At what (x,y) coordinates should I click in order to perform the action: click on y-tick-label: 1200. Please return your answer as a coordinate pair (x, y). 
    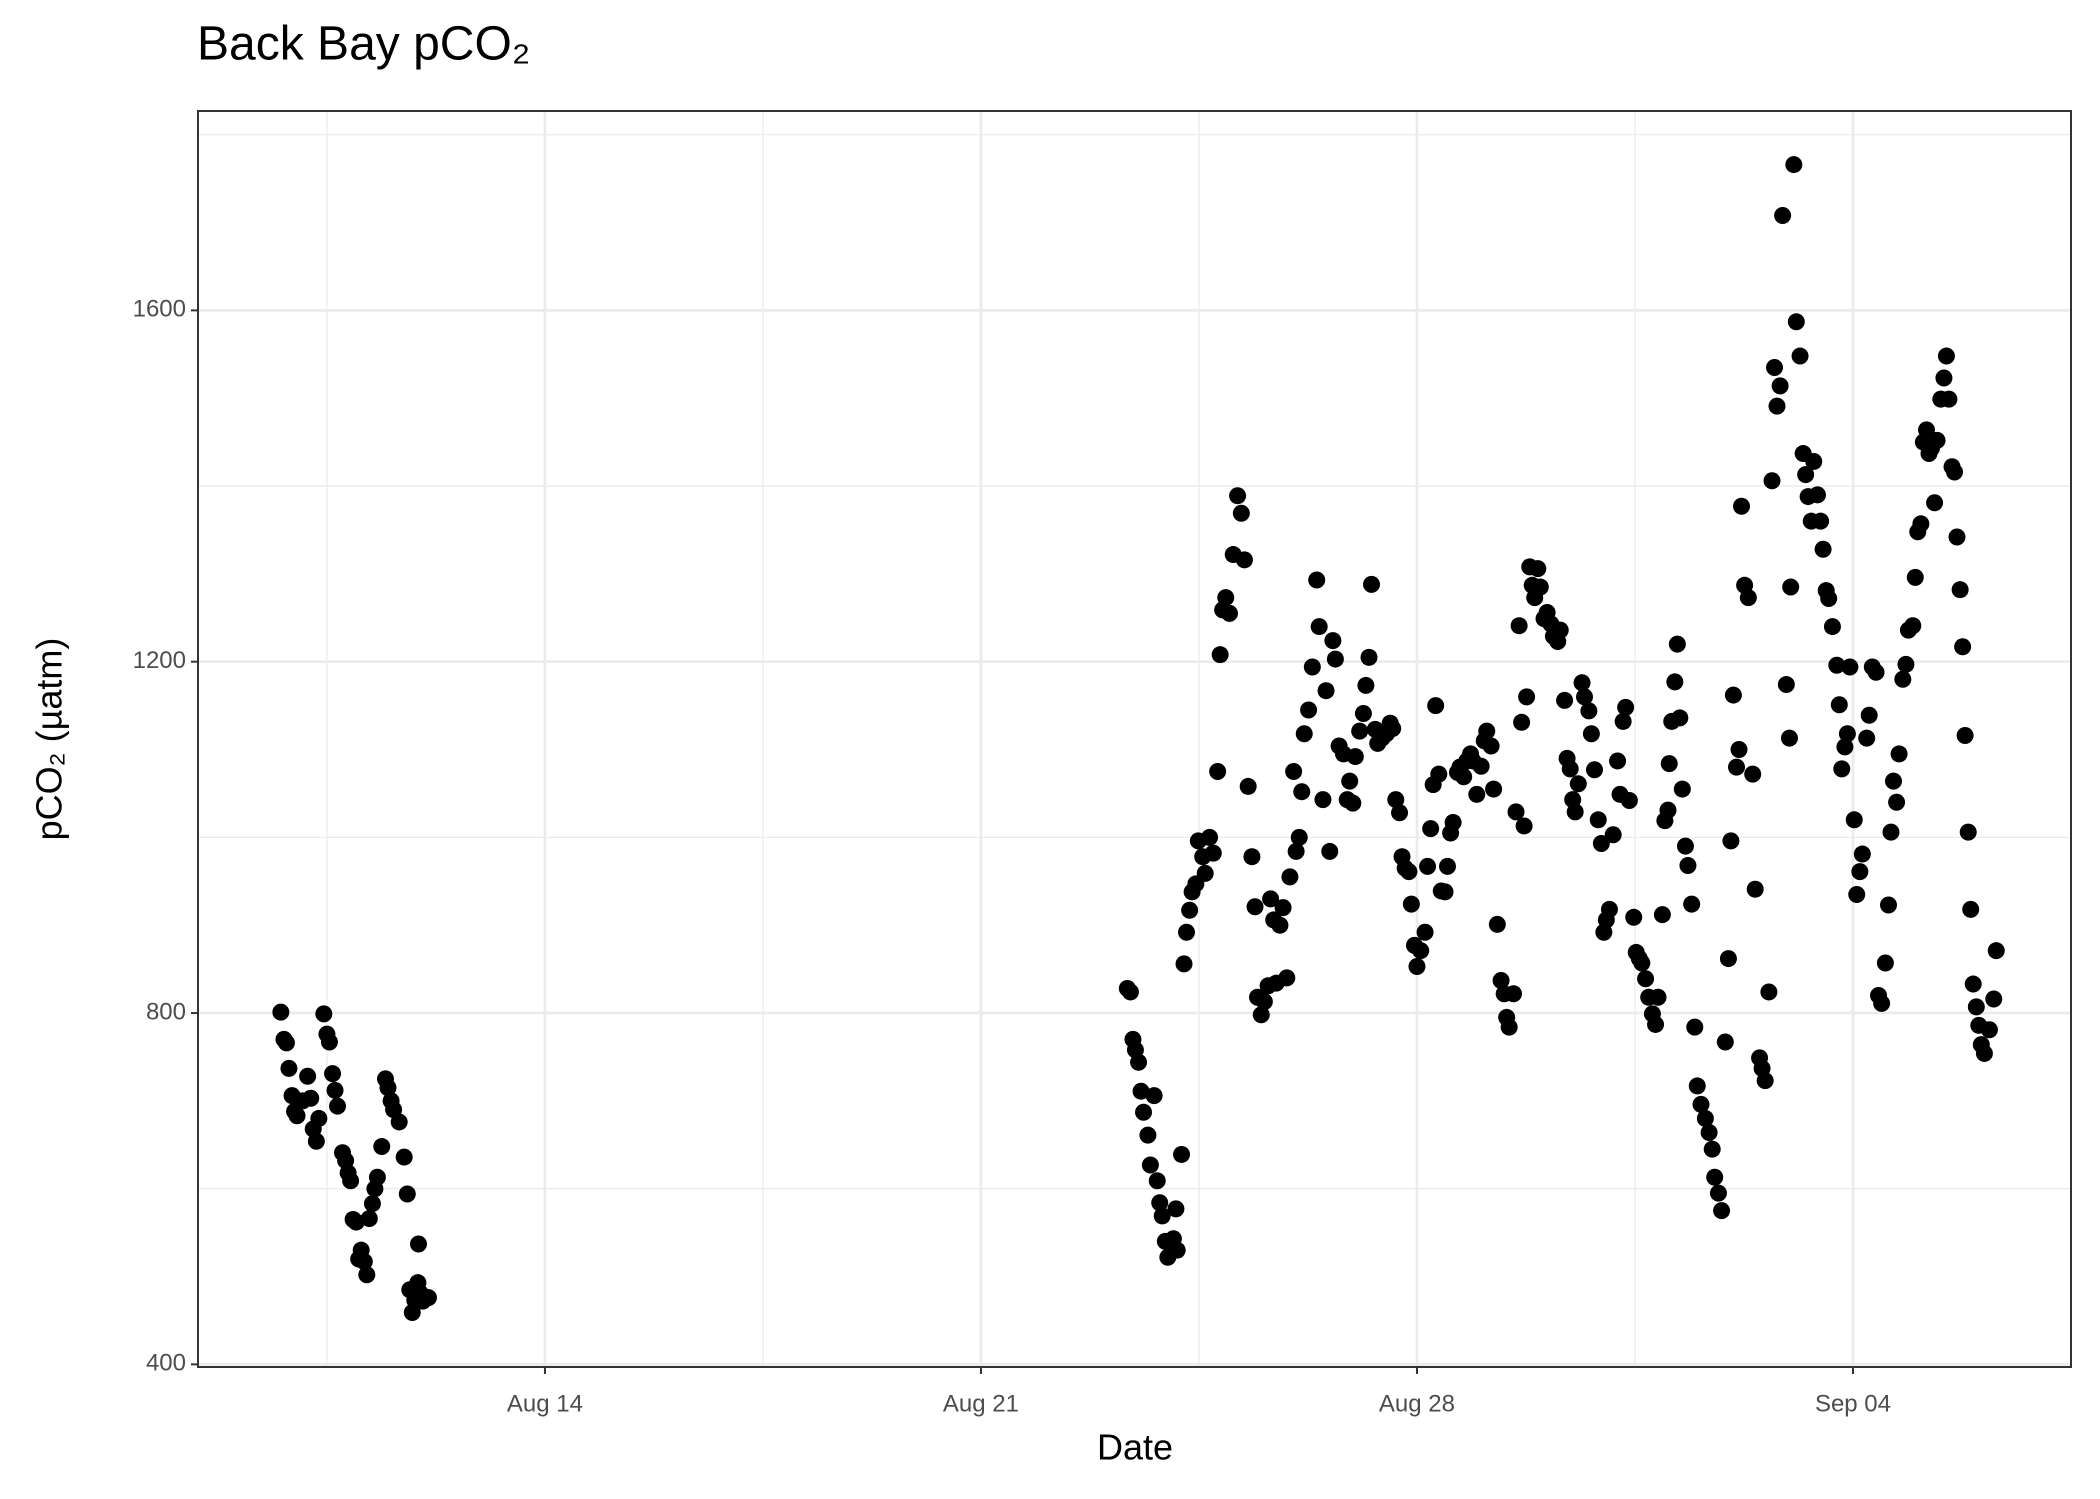
    Looking at the image, I should click on (159, 660).